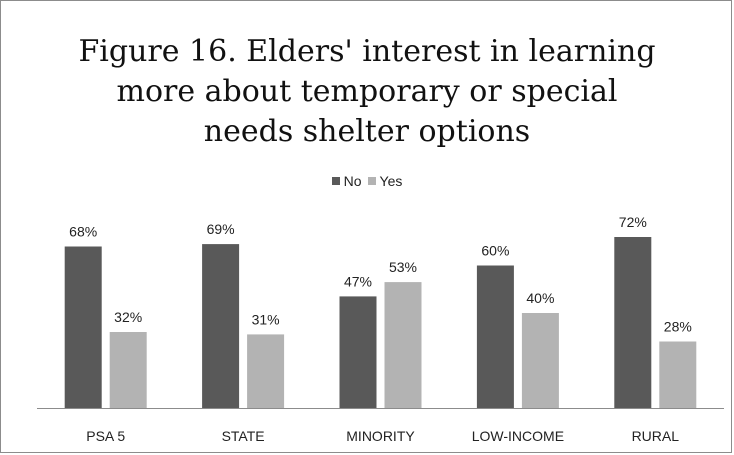  Describe the element at coordinates (518, 436) in the screenshot. I see `x-tick-label: LOW-INCOME` at that location.